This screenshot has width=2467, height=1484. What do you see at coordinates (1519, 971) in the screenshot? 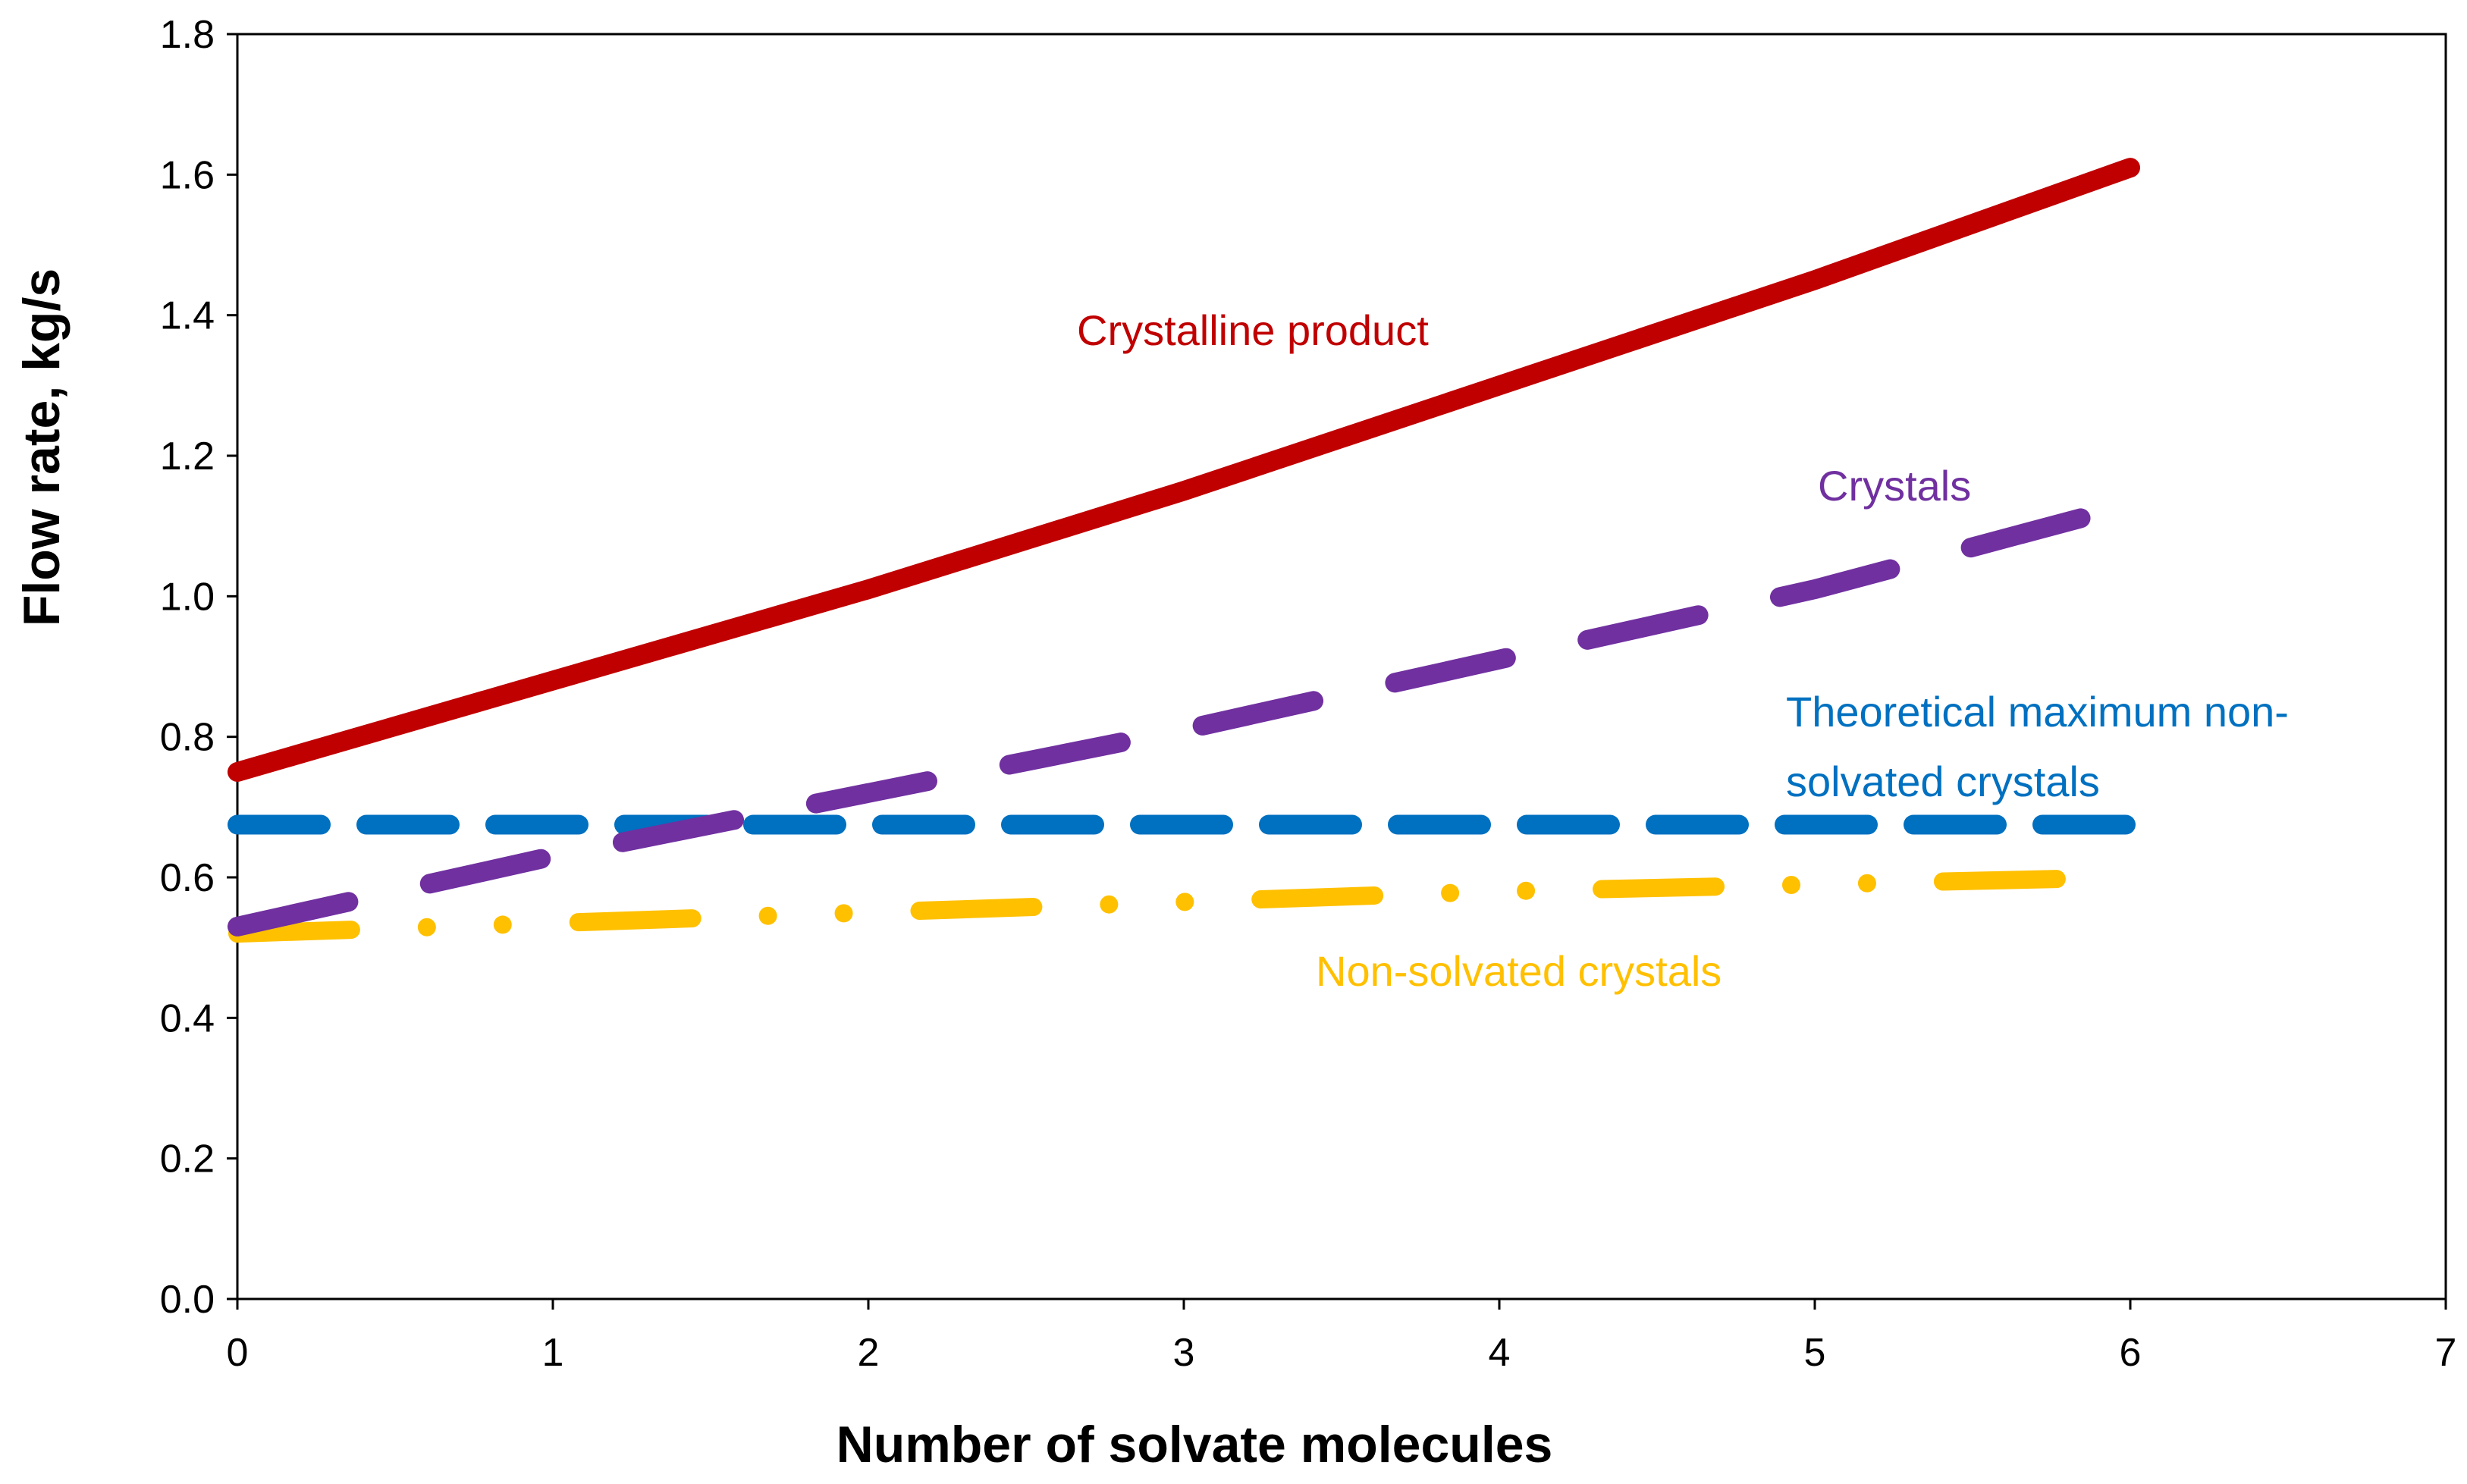
I see `annotation-non-solvated-crystals: Non-solvated crystals` at bounding box center [1519, 971].